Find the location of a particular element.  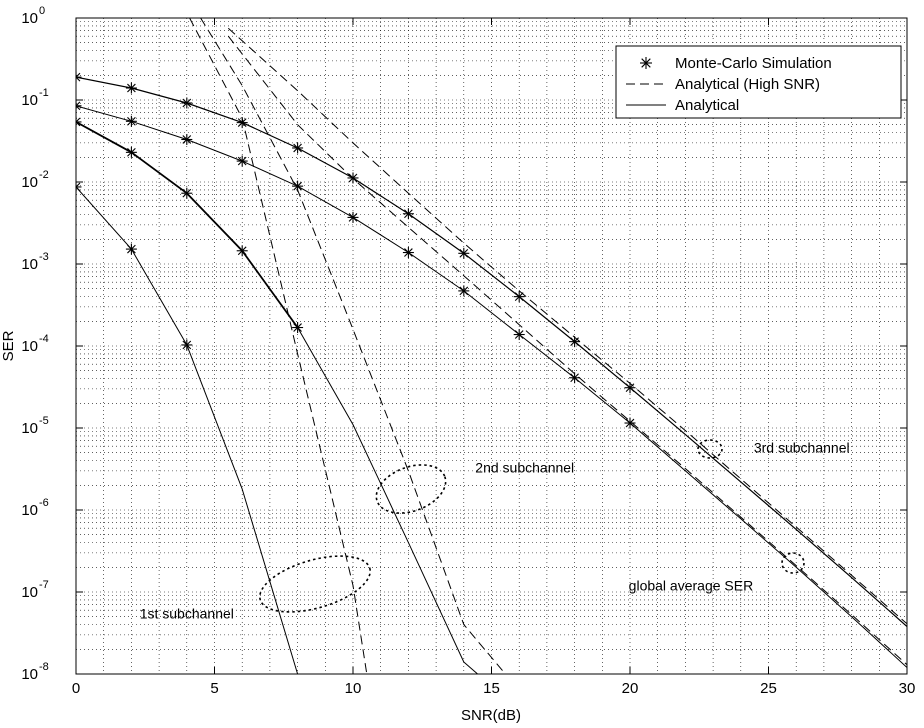

x-tick-label: 30 is located at coordinates (907, 688).